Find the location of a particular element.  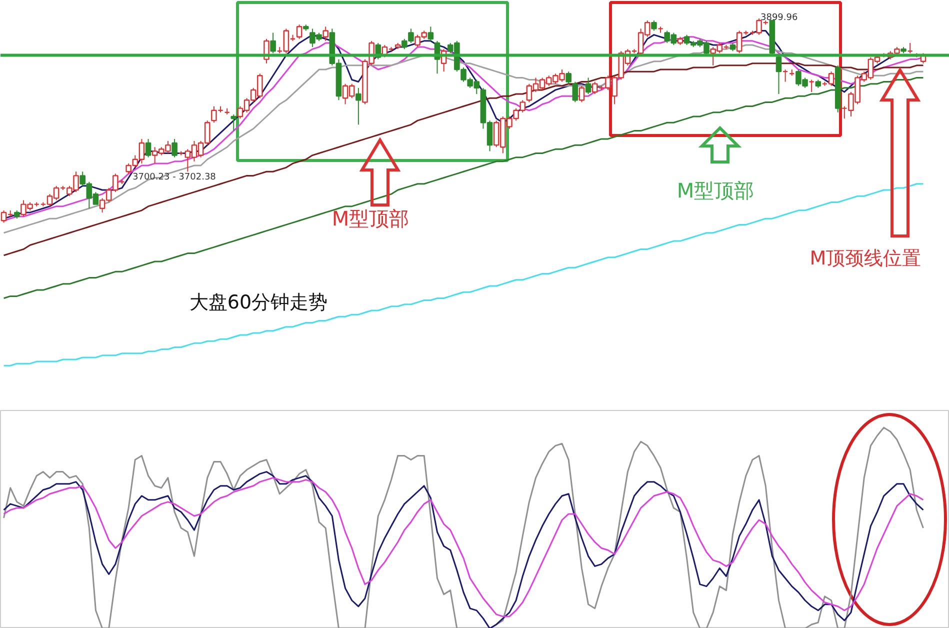

text: M顶颈线位置 is located at coordinates (866, 259).